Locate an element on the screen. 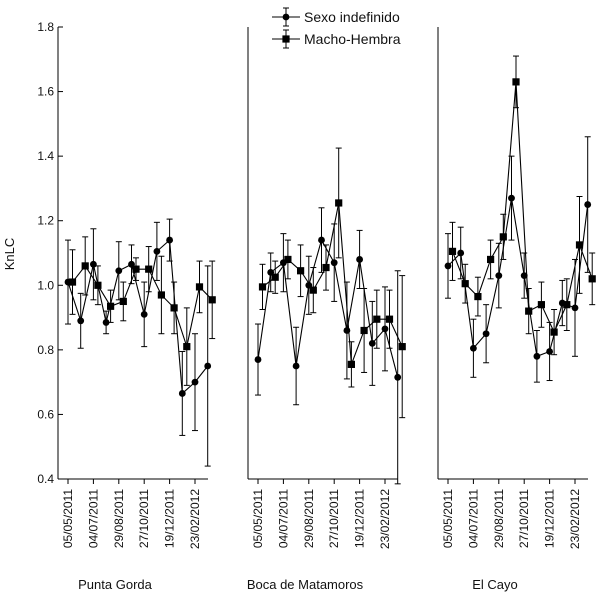 The height and width of the screenshot is (601, 606). panel-site-label: El Cayo is located at coordinates (495, 584).